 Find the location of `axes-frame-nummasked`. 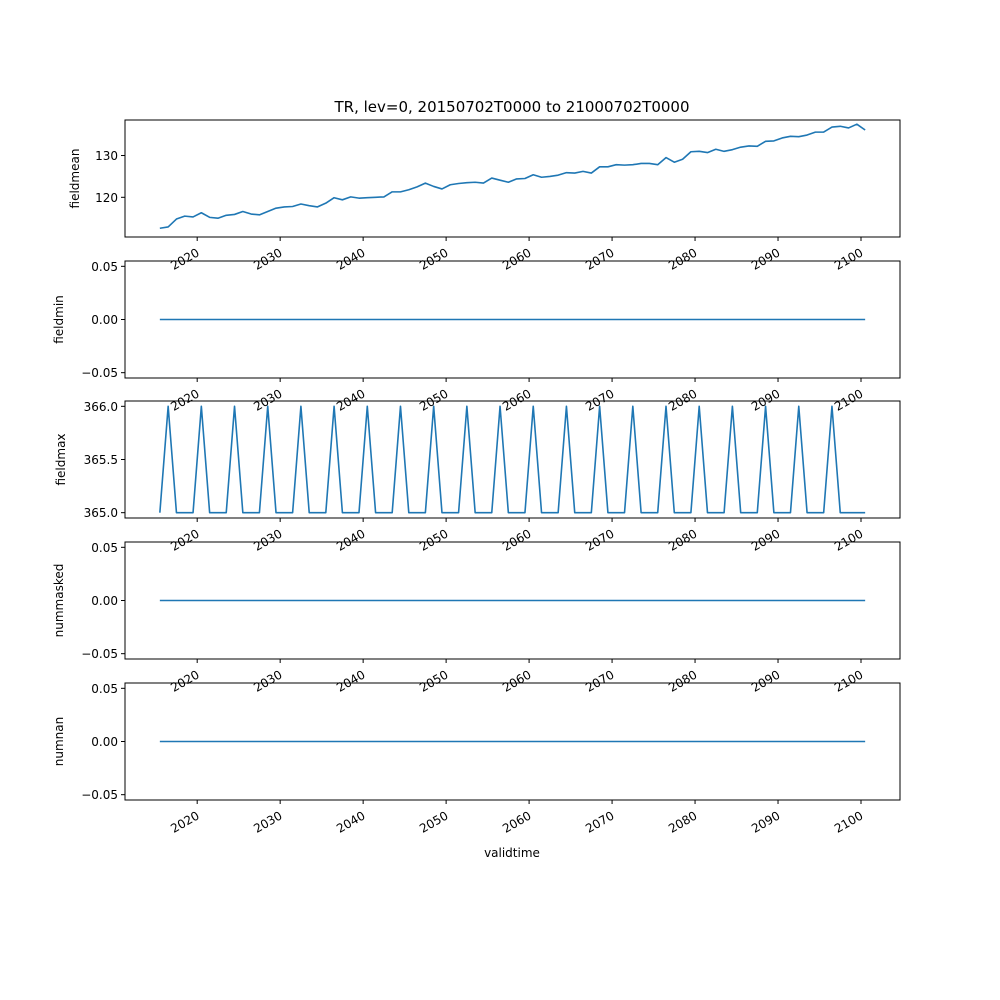

axes-frame-nummasked is located at coordinates (512, 600).